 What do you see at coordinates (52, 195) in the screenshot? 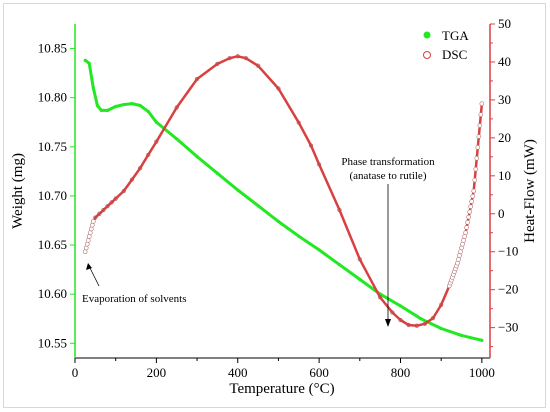
I see `left-y-tick-label: 10.70` at bounding box center [52, 195].